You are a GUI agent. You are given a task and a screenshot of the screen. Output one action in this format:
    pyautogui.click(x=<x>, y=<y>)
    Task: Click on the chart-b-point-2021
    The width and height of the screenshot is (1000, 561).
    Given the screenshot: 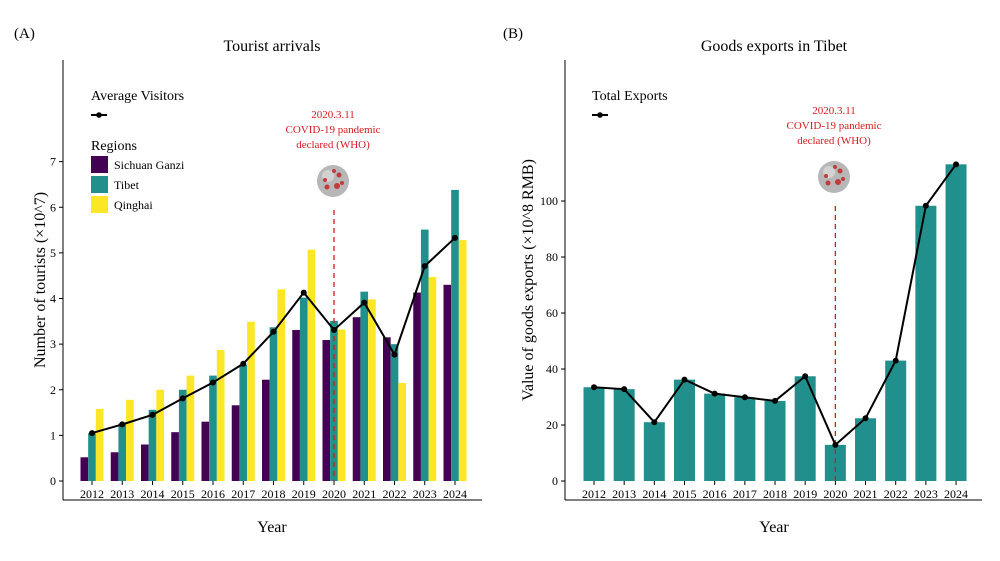 What is the action you would take?
    pyautogui.click(x=865, y=418)
    